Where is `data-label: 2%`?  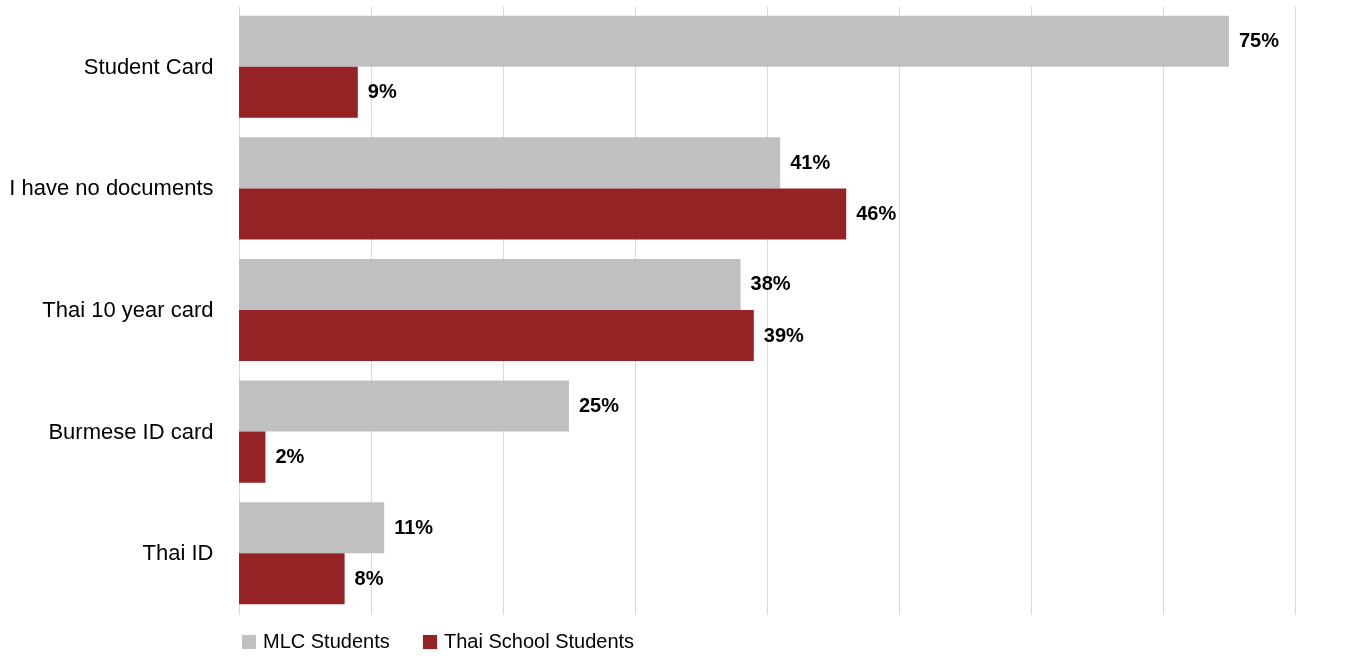
data-label: 2% is located at coordinates (290, 456).